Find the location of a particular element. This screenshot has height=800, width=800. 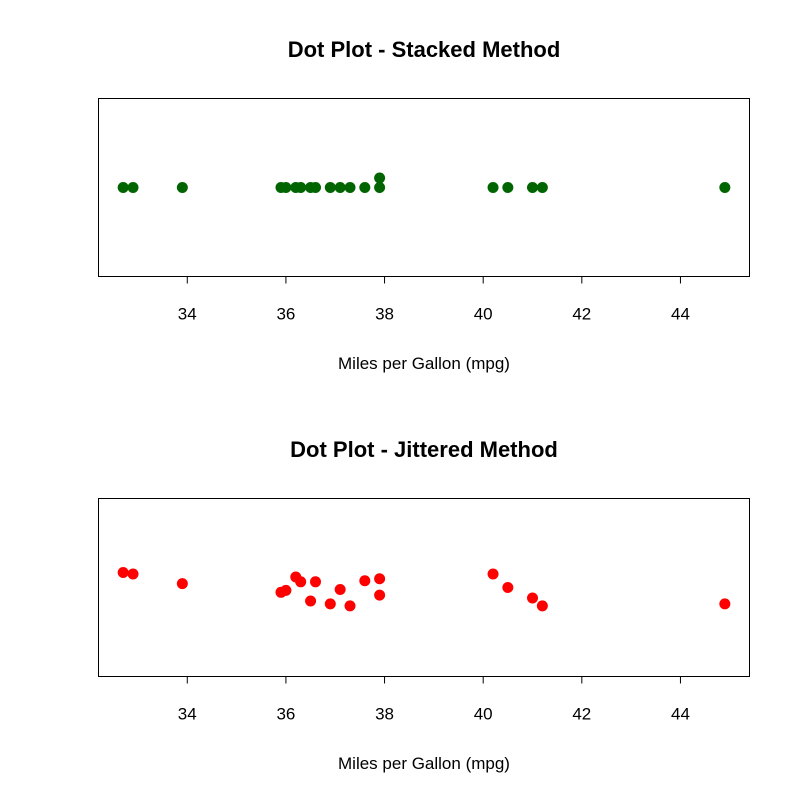

chart-title: Dot Plot - Jittered Method is located at coordinates (424, 449).